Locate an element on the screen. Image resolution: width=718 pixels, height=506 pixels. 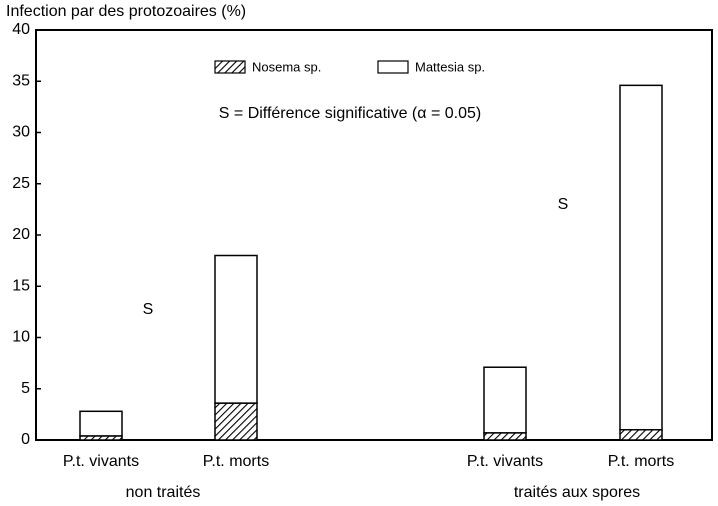
y-tick-label: 30 is located at coordinates (21, 132).